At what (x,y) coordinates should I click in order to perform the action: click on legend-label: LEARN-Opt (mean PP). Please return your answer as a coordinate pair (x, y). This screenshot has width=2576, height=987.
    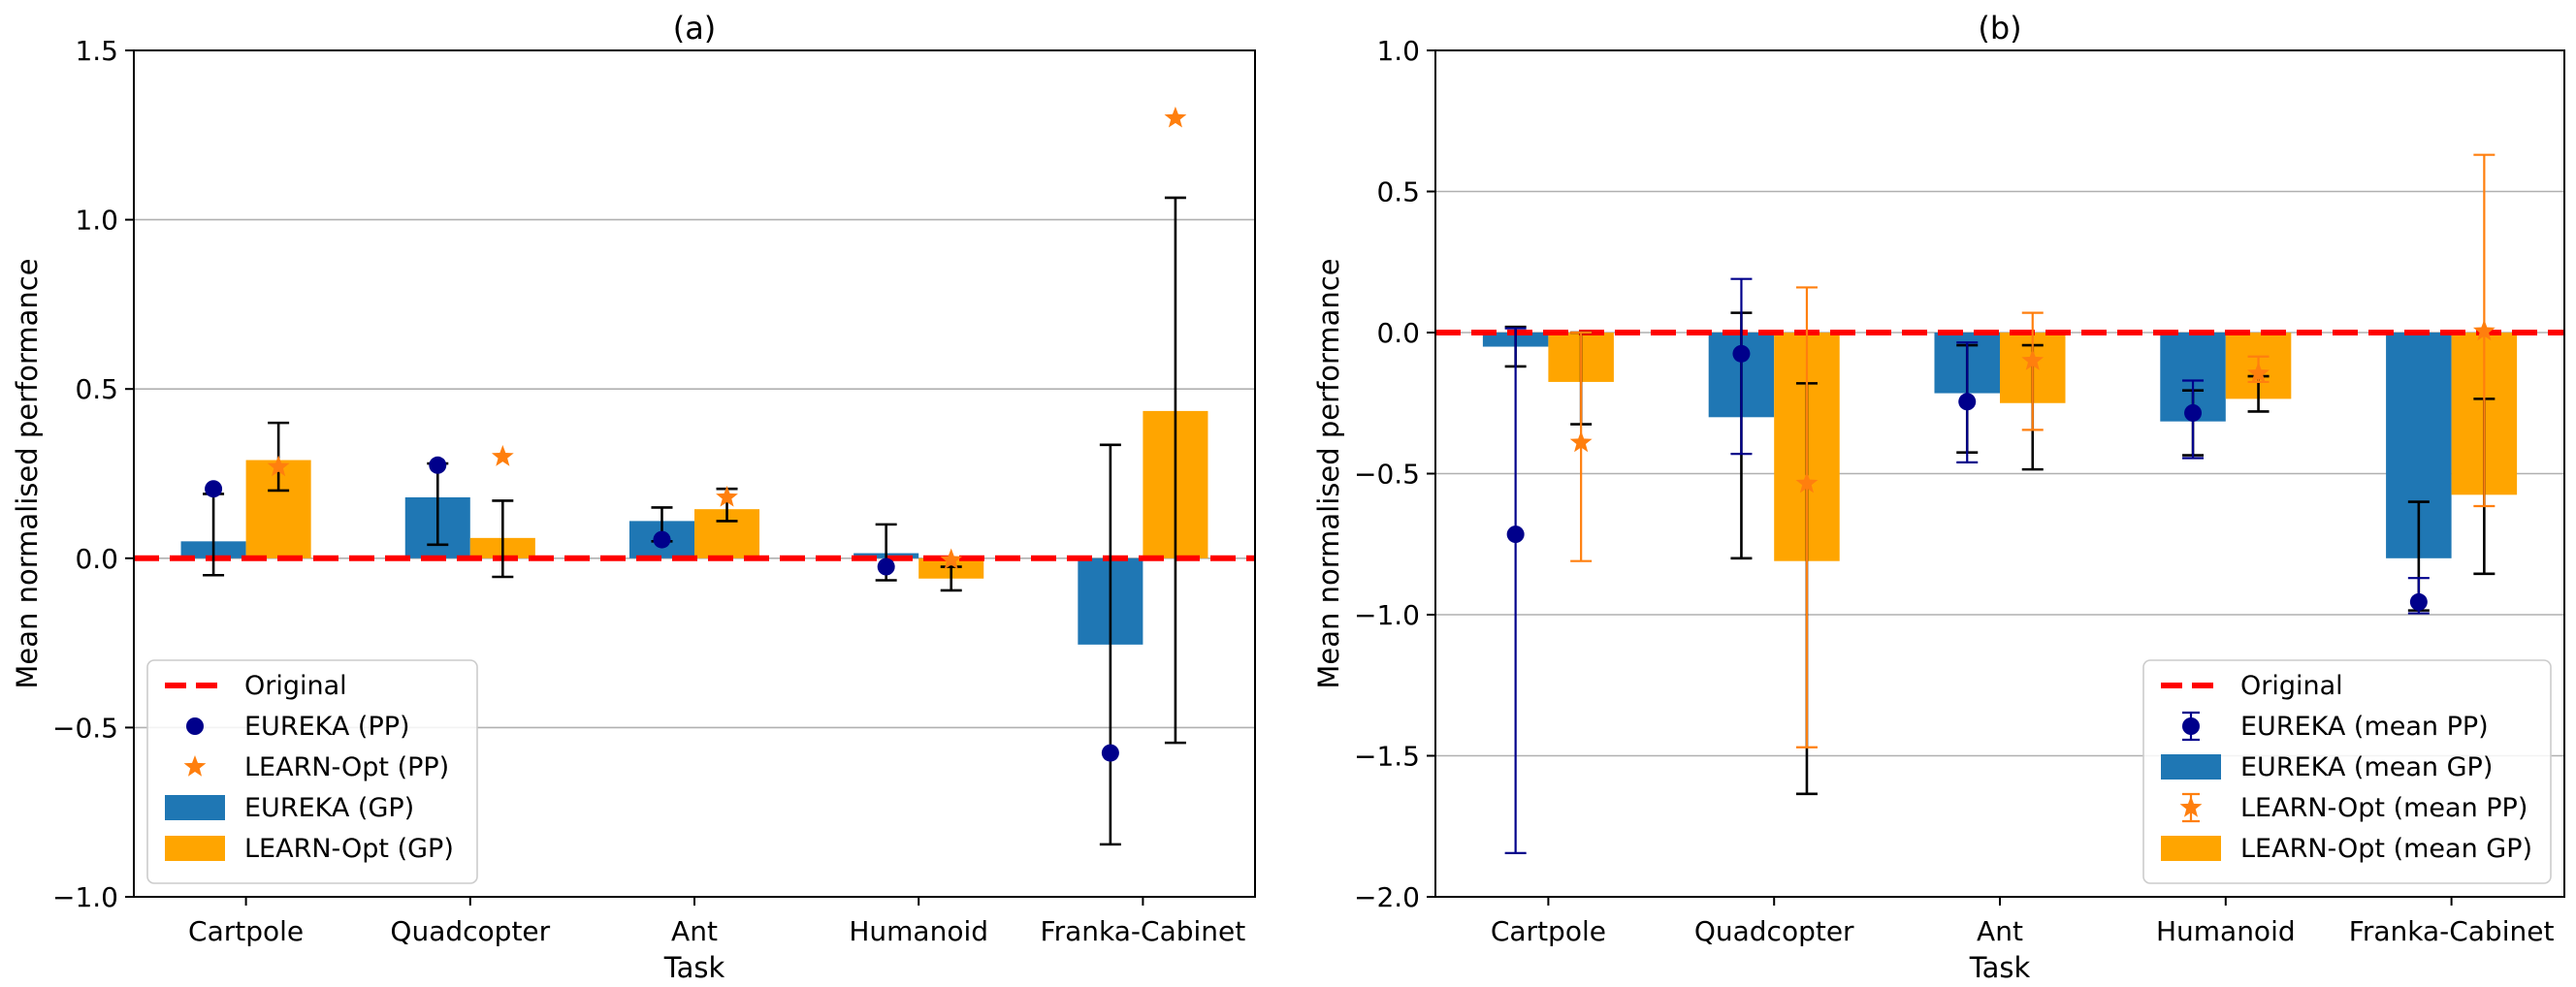
    Looking at the image, I should click on (2384, 808).